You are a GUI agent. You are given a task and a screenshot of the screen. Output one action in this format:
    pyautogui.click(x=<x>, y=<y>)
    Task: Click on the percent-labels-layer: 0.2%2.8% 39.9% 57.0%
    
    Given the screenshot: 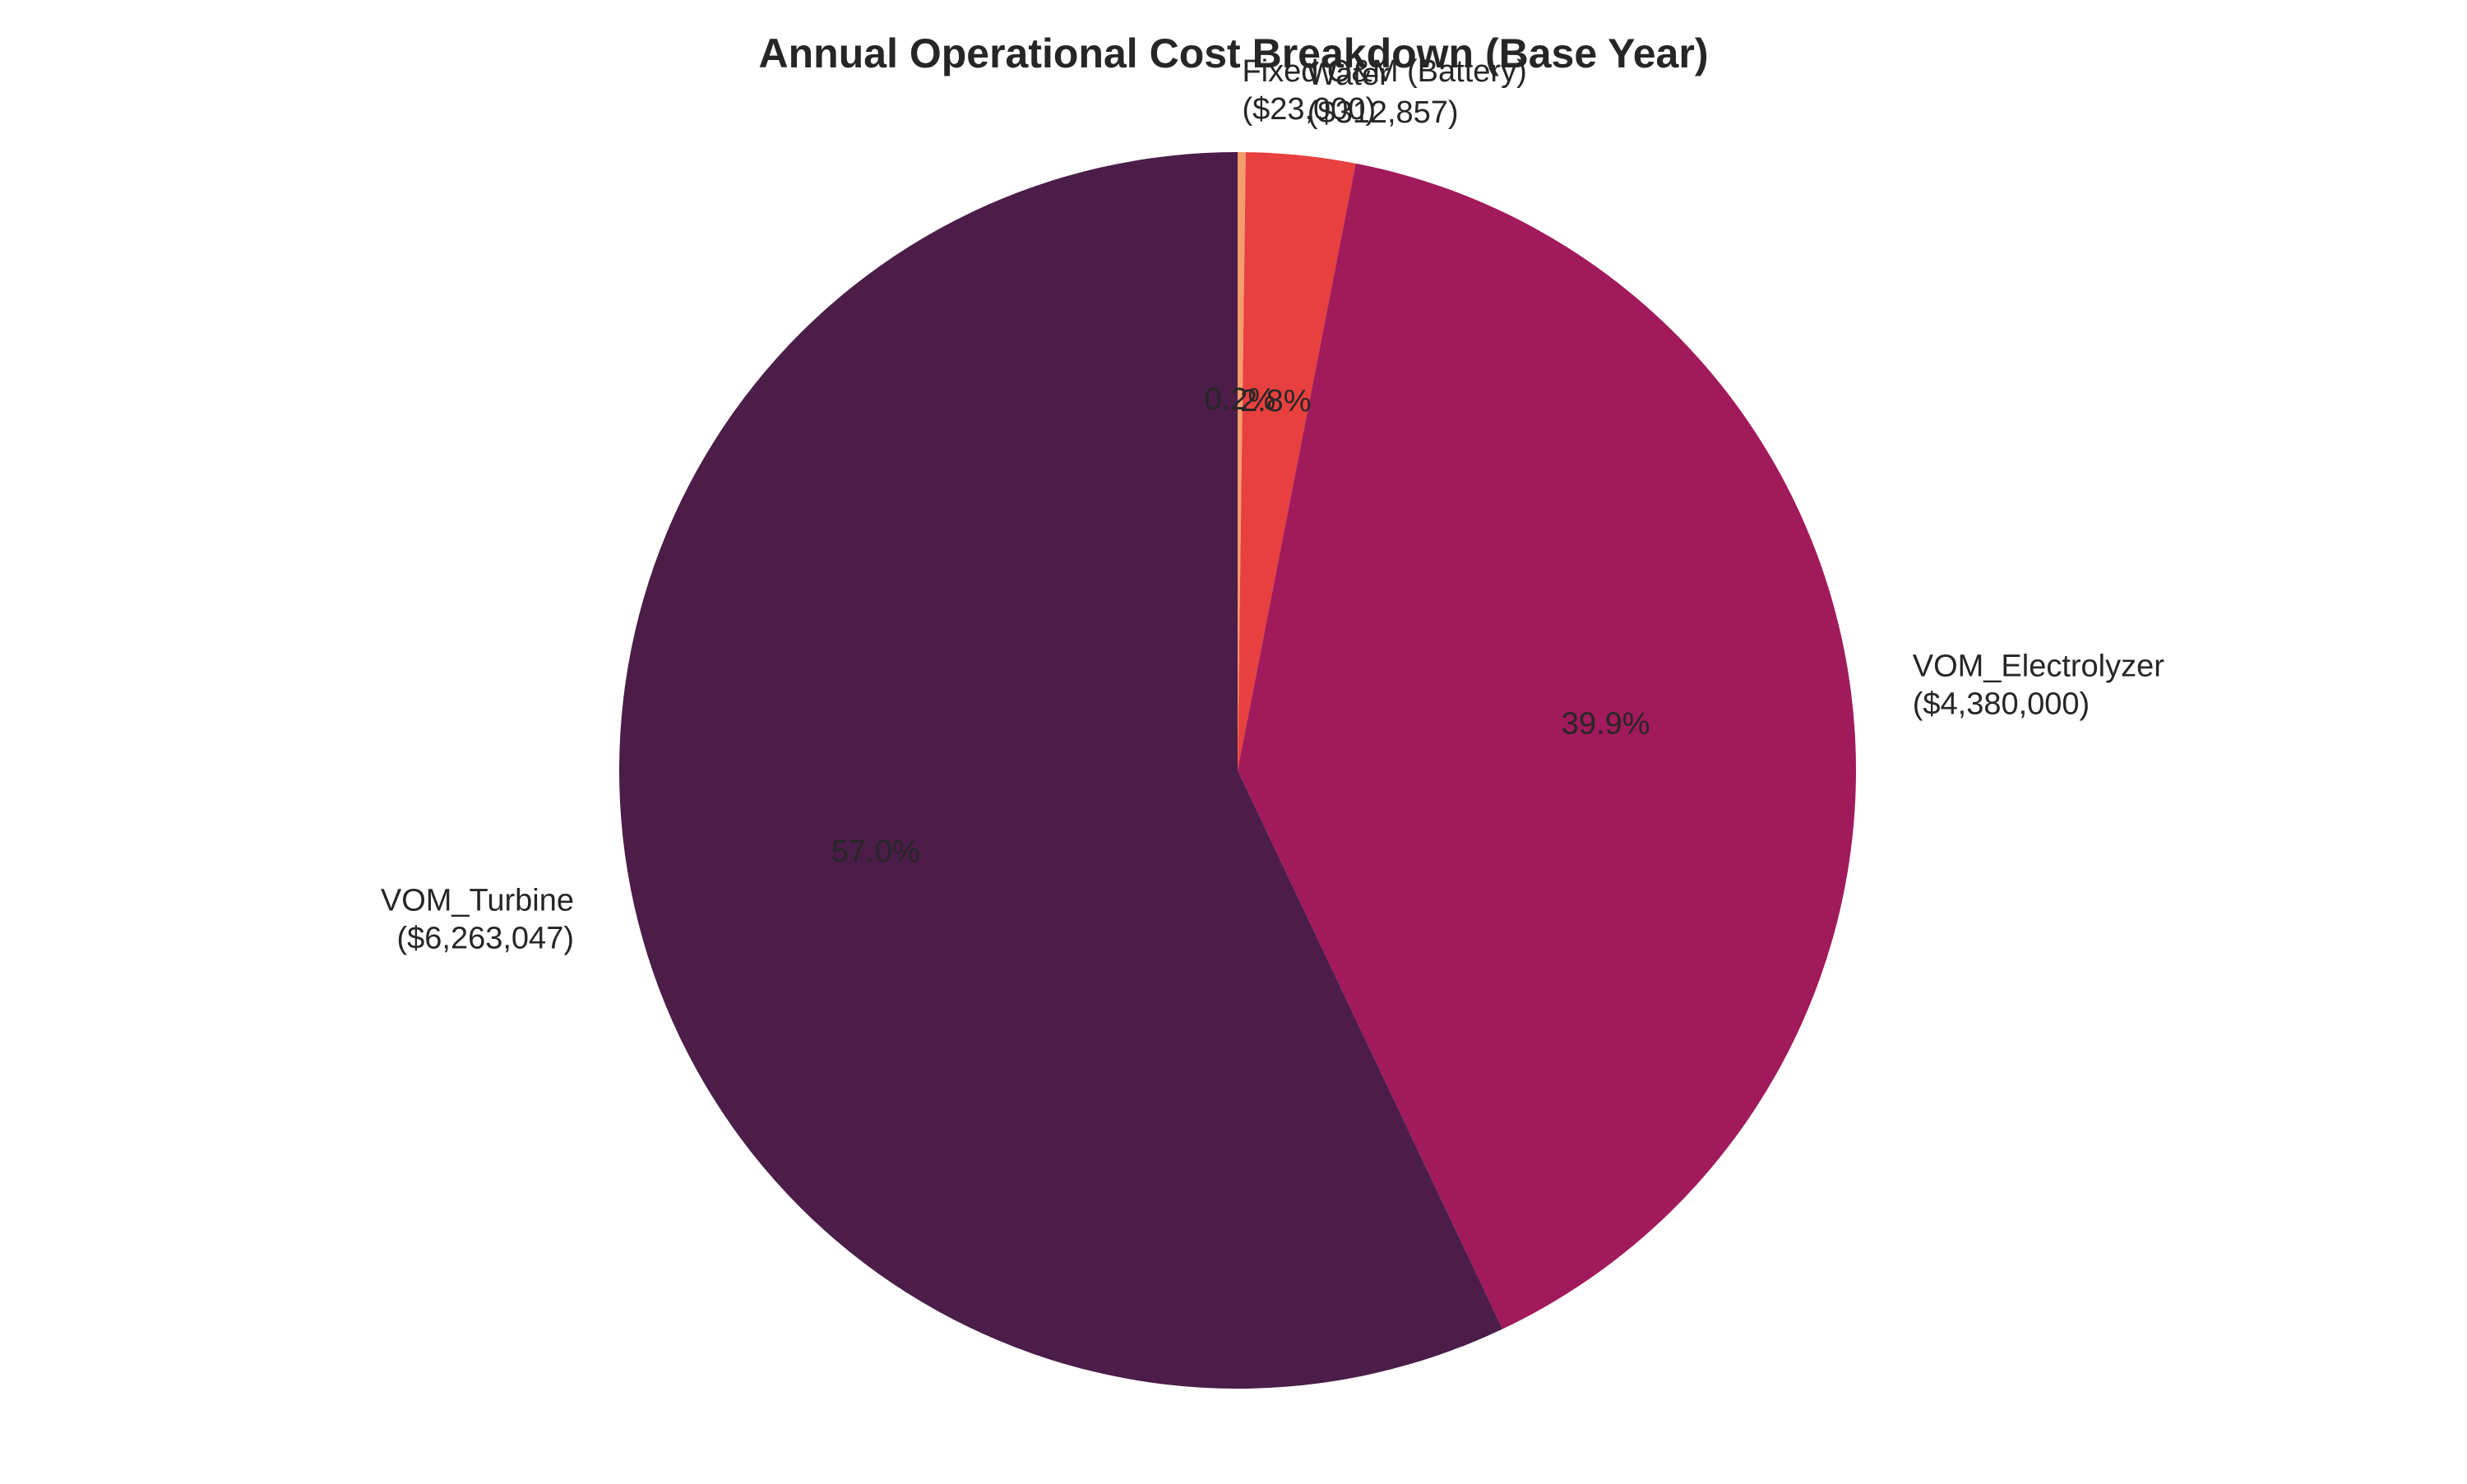 What is the action you would take?
    pyautogui.click(x=1241, y=625)
    